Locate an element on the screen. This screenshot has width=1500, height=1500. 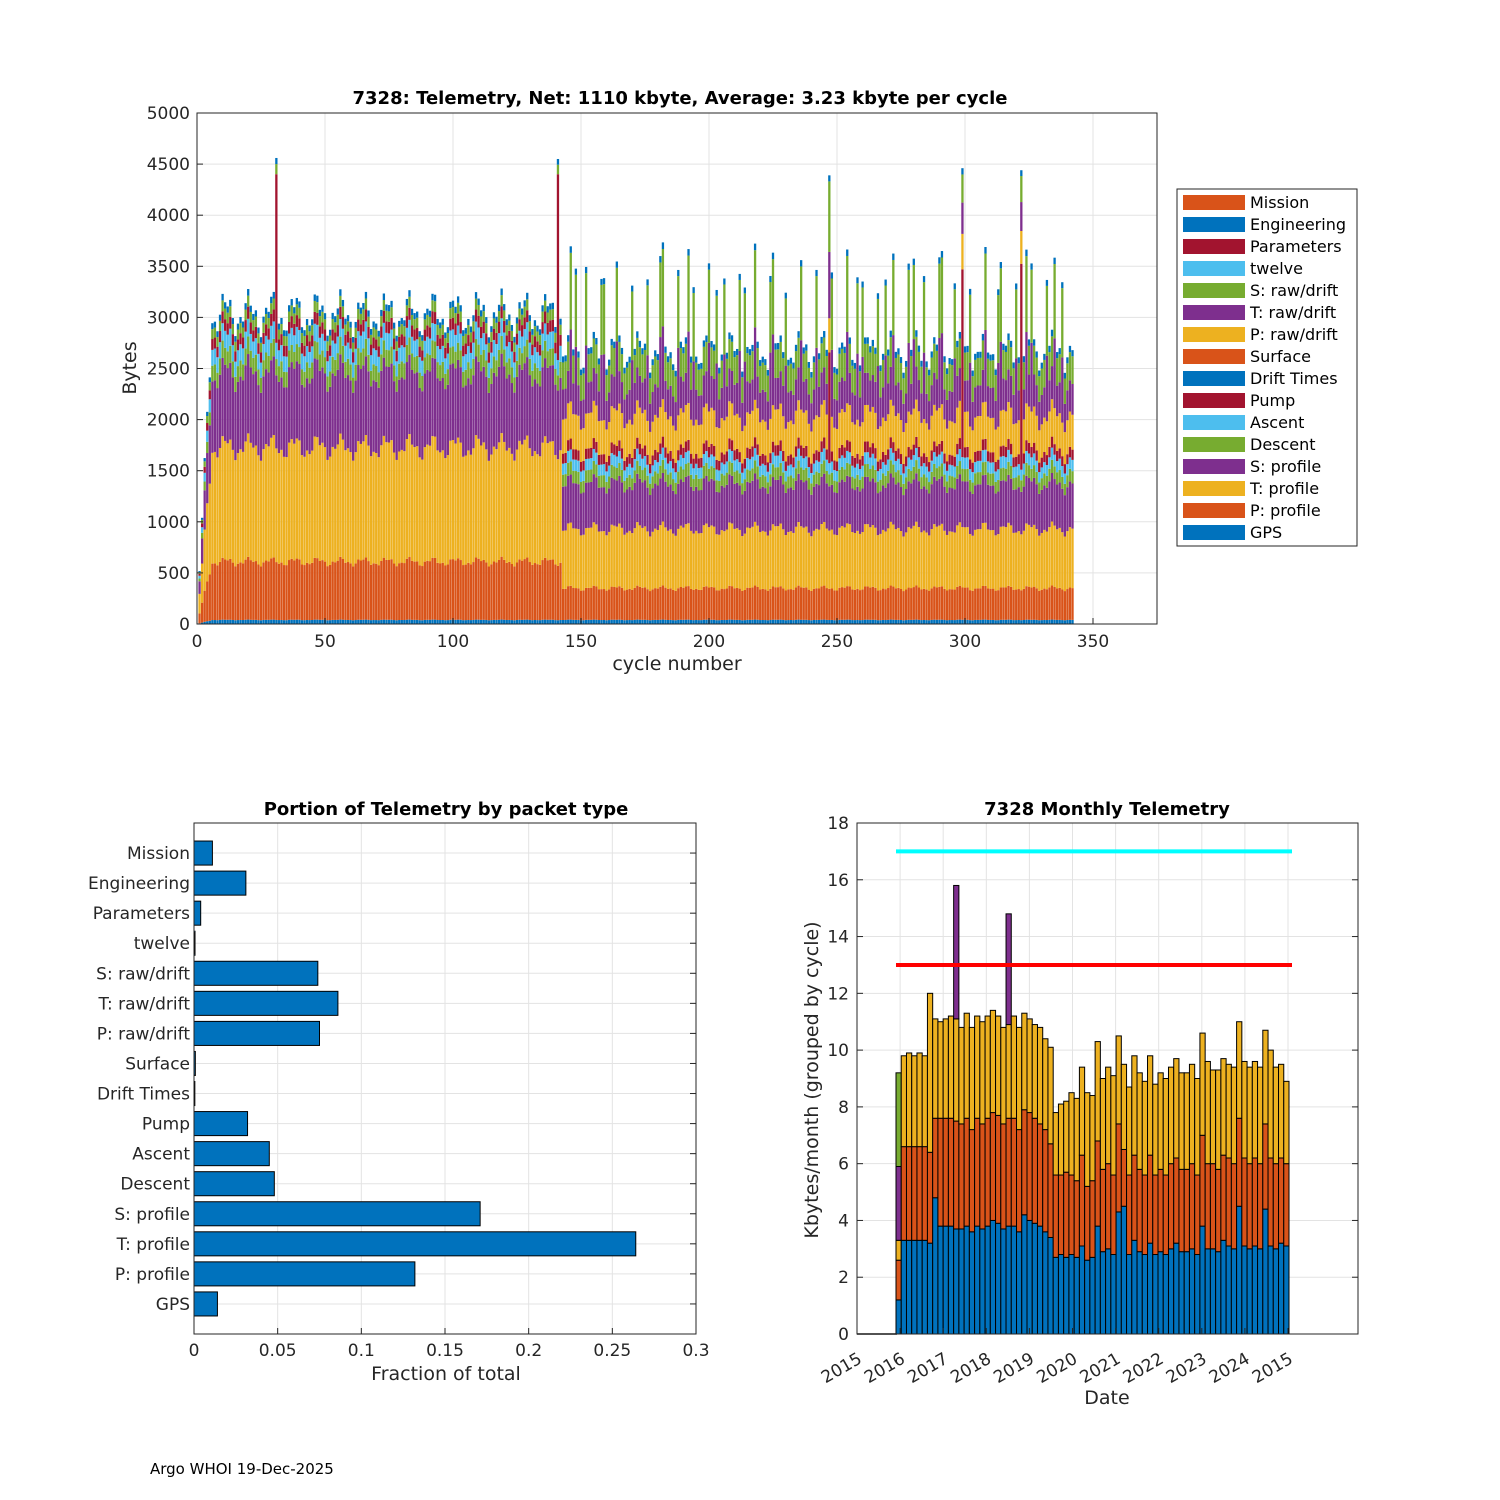
chart3-ytick-label: 10 is located at coordinates (838, 1051).